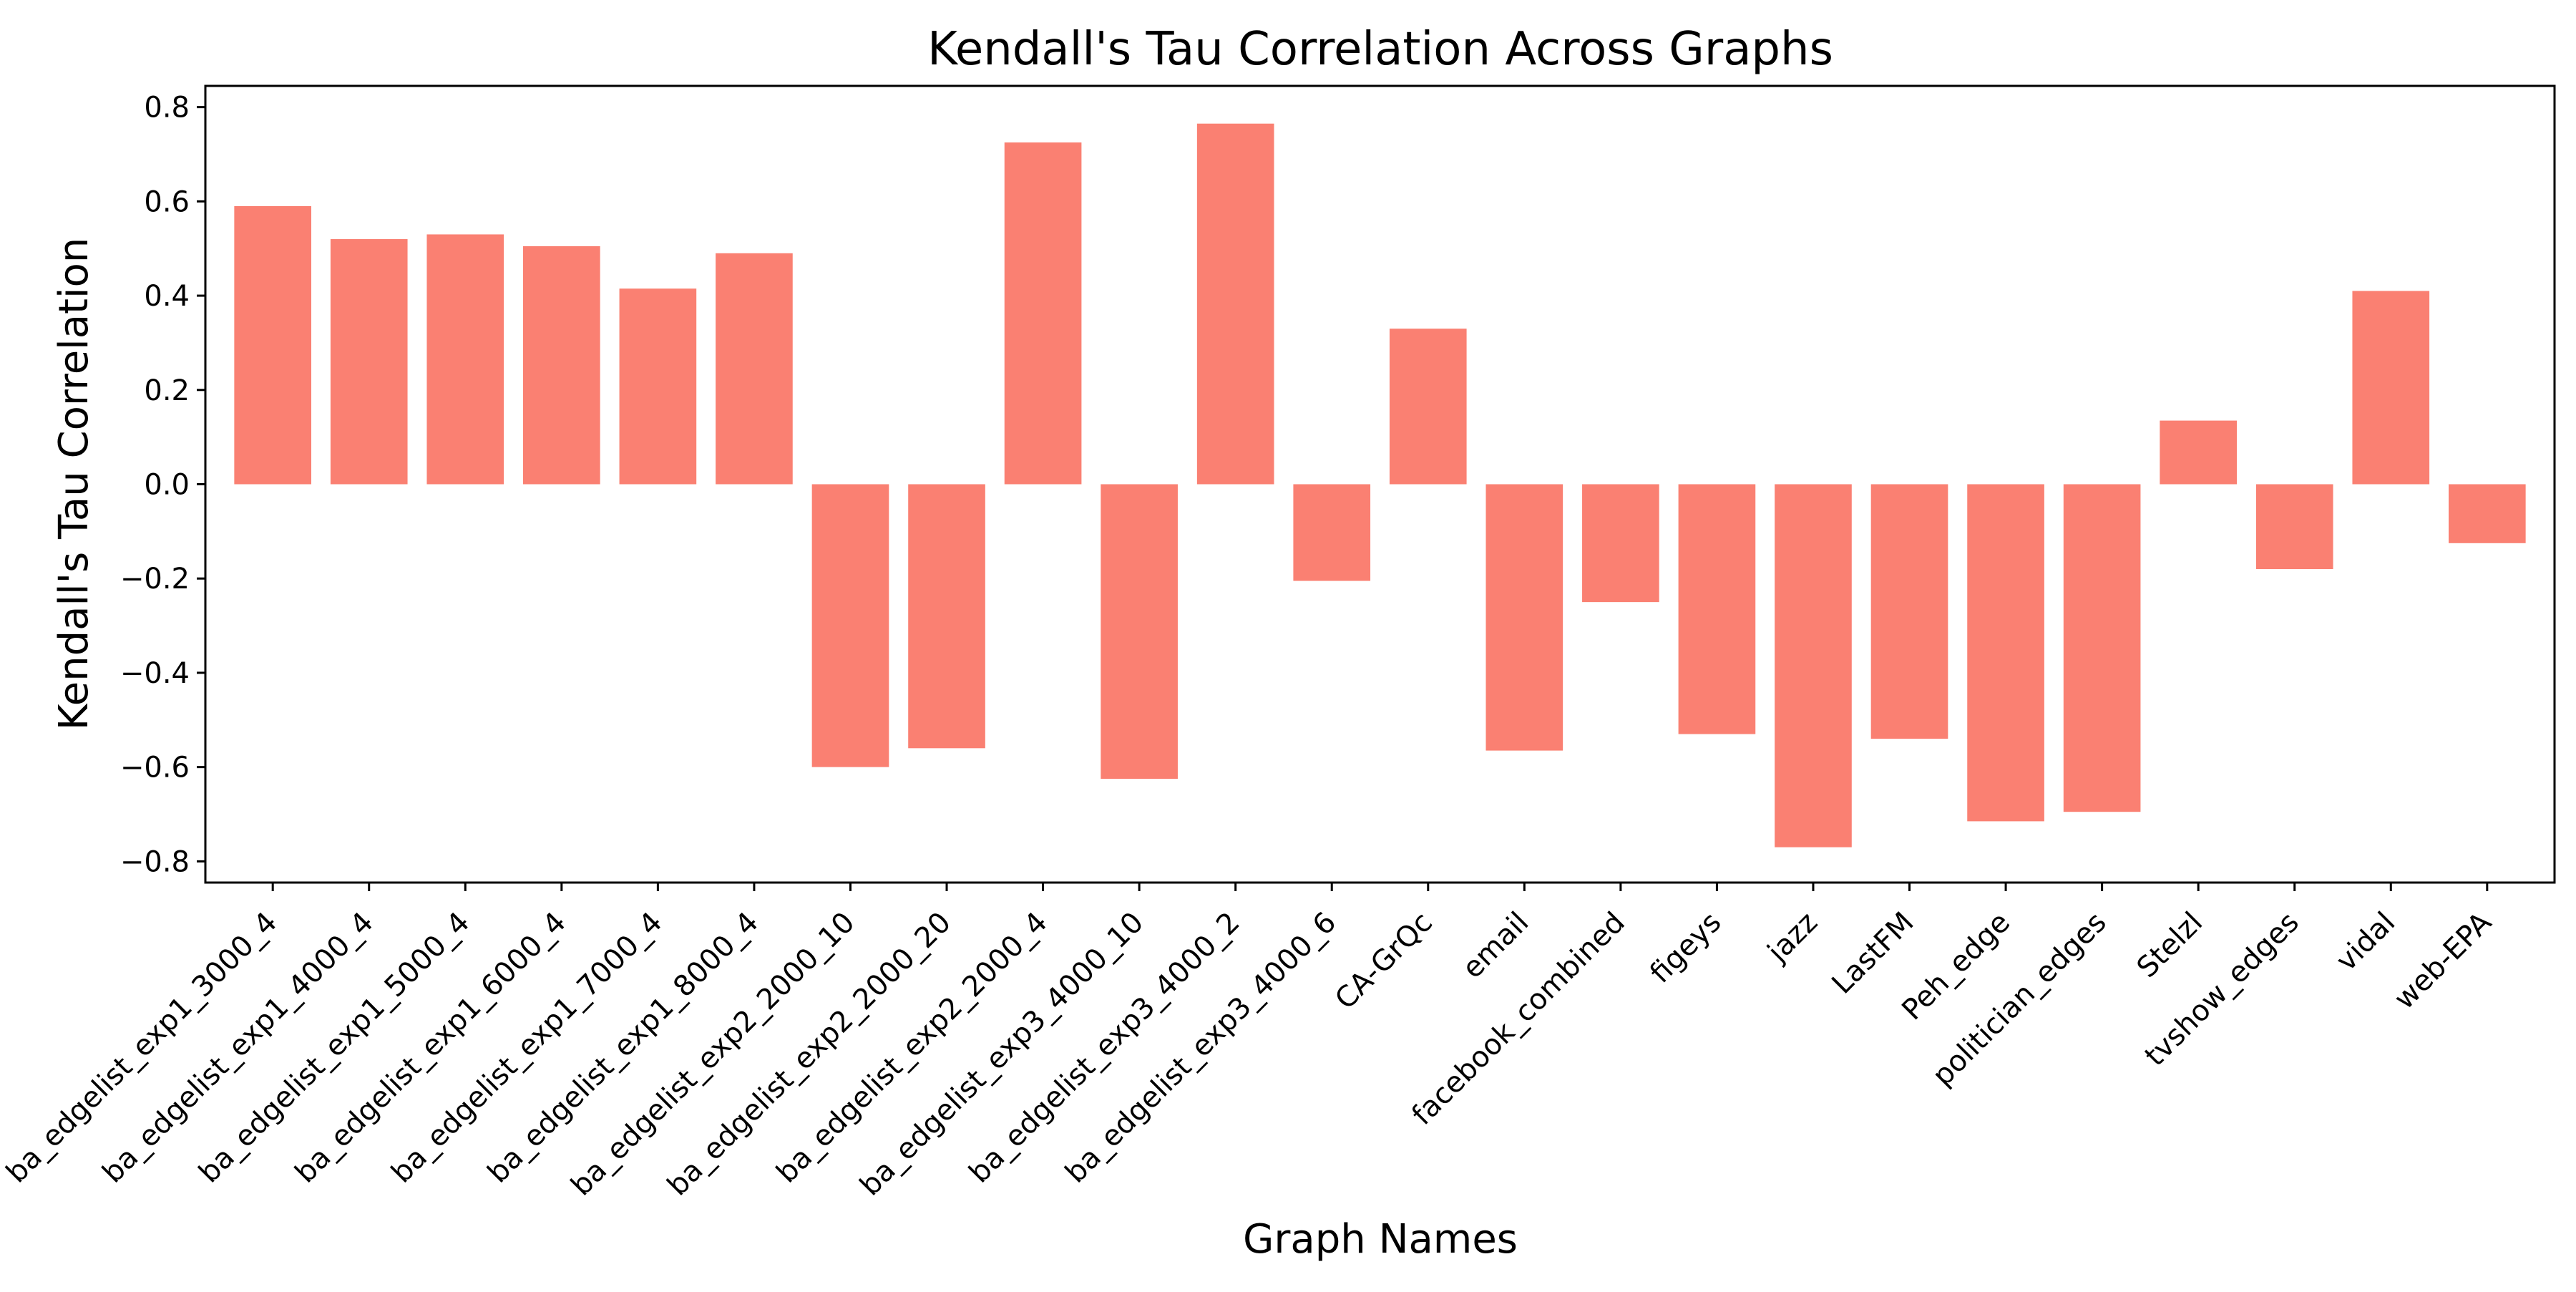 This screenshot has width=2576, height=1292. I want to click on y-tick-label: −0.6, so click(155, 768).